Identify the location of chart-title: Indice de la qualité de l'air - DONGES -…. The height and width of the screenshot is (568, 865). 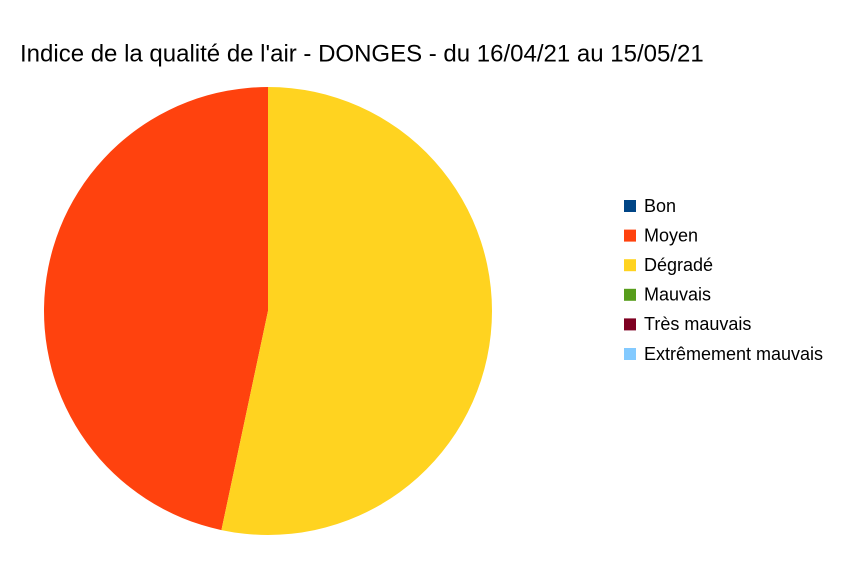
(362, 53).